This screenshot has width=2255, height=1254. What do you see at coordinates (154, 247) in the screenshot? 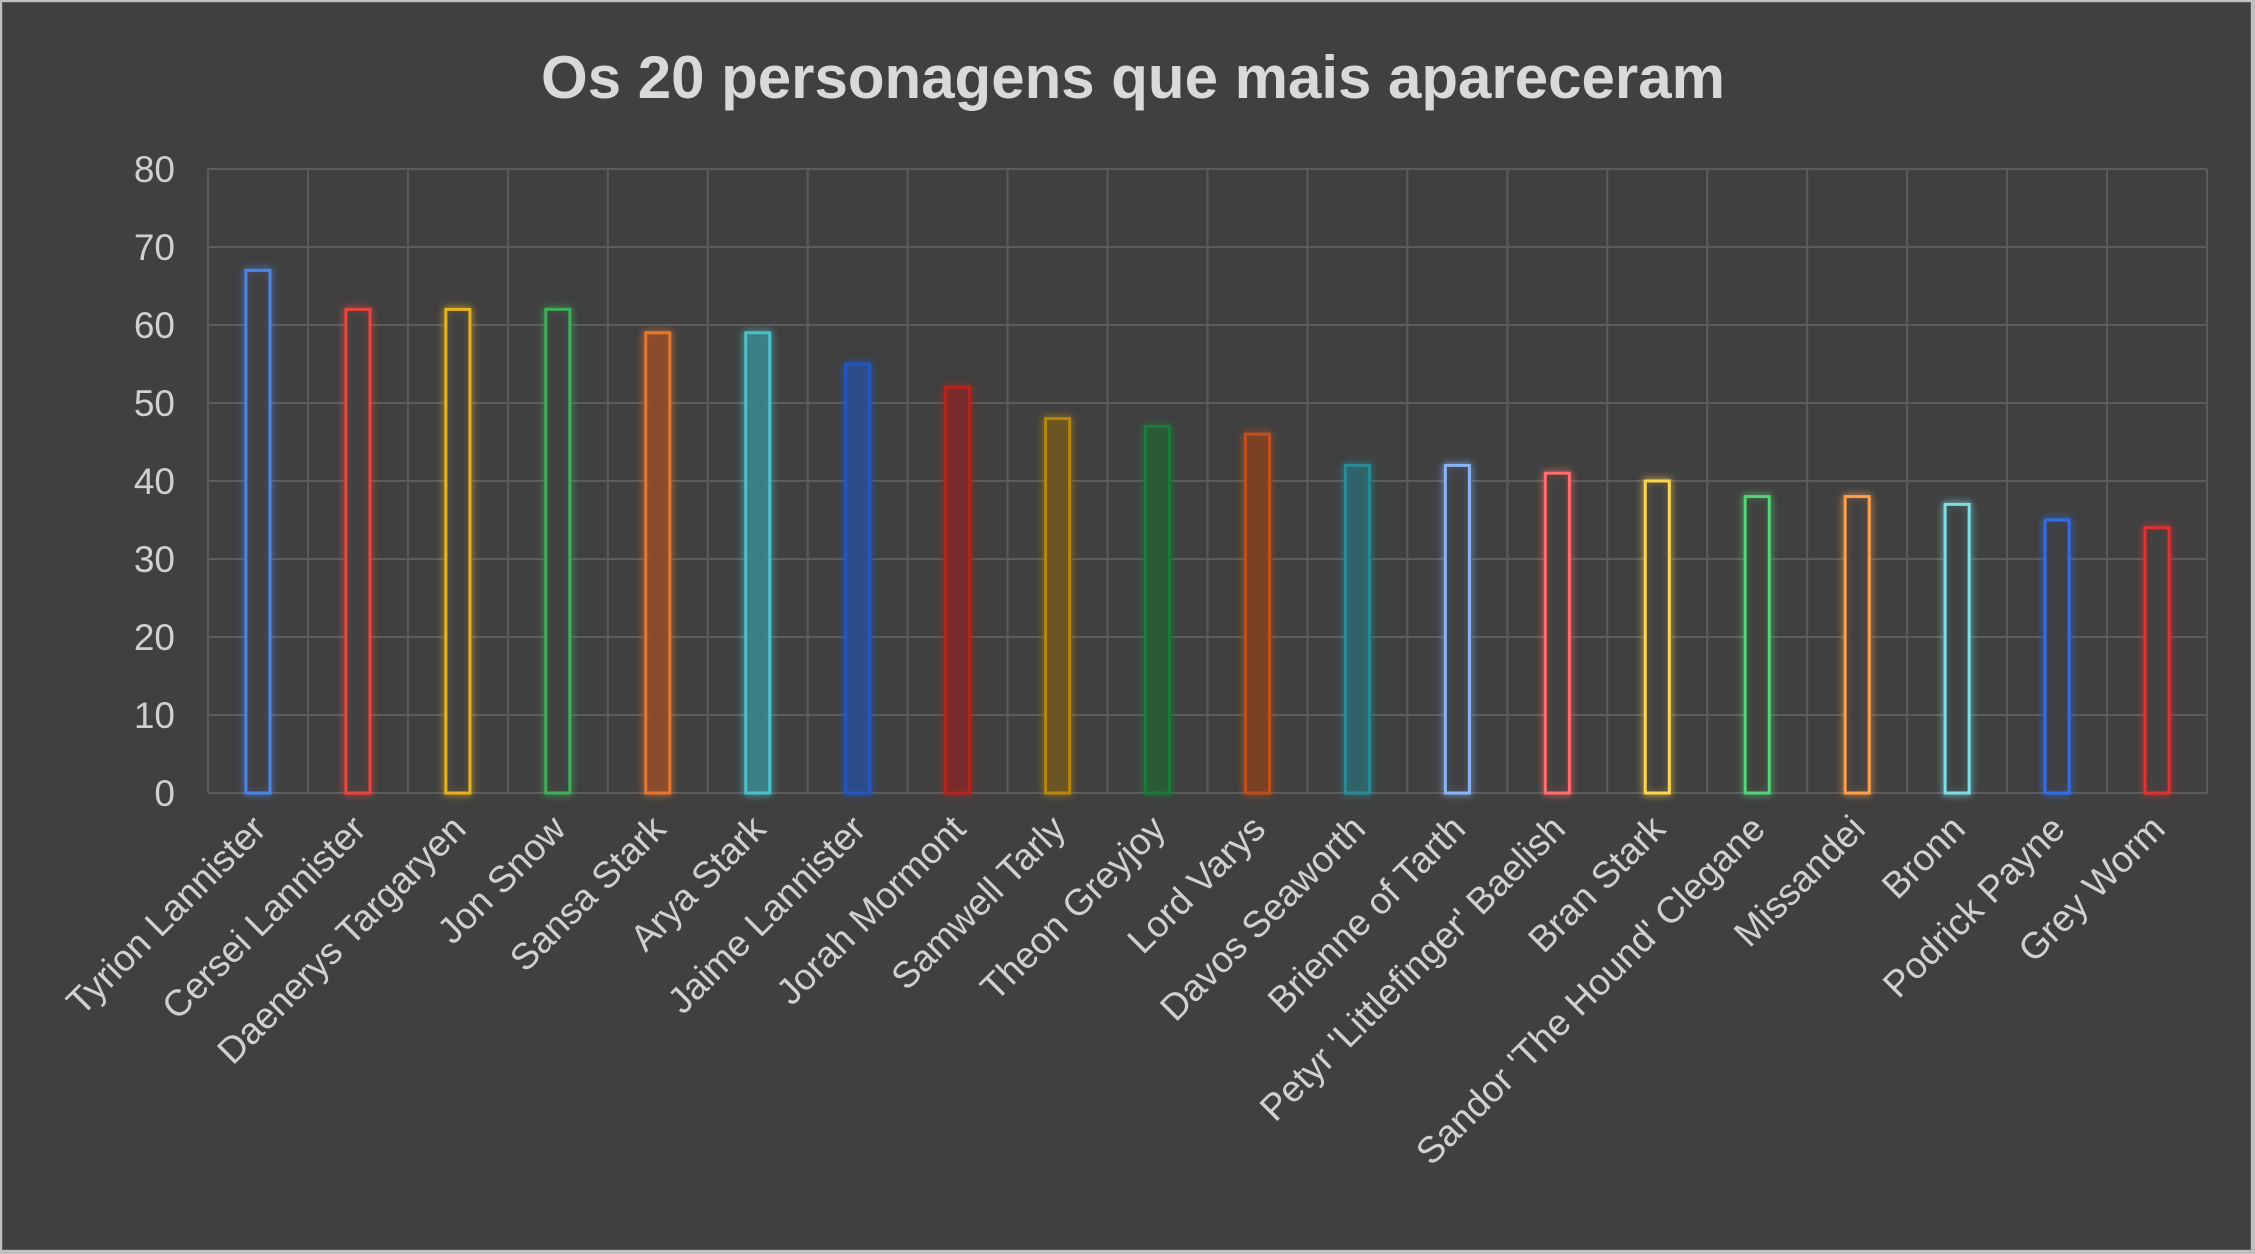
I see `y-tick-label: 70` at bounding box center [154, 247].